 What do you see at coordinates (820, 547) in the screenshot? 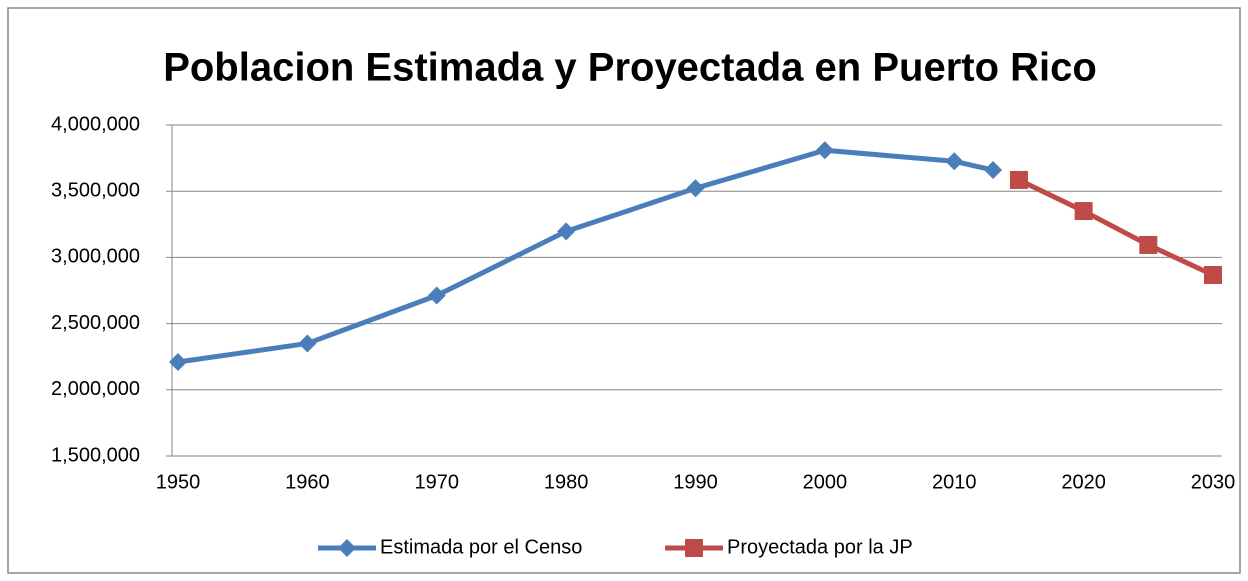
I see `legend-label: Proyectada por la JP` at bounding box center [820, 547].